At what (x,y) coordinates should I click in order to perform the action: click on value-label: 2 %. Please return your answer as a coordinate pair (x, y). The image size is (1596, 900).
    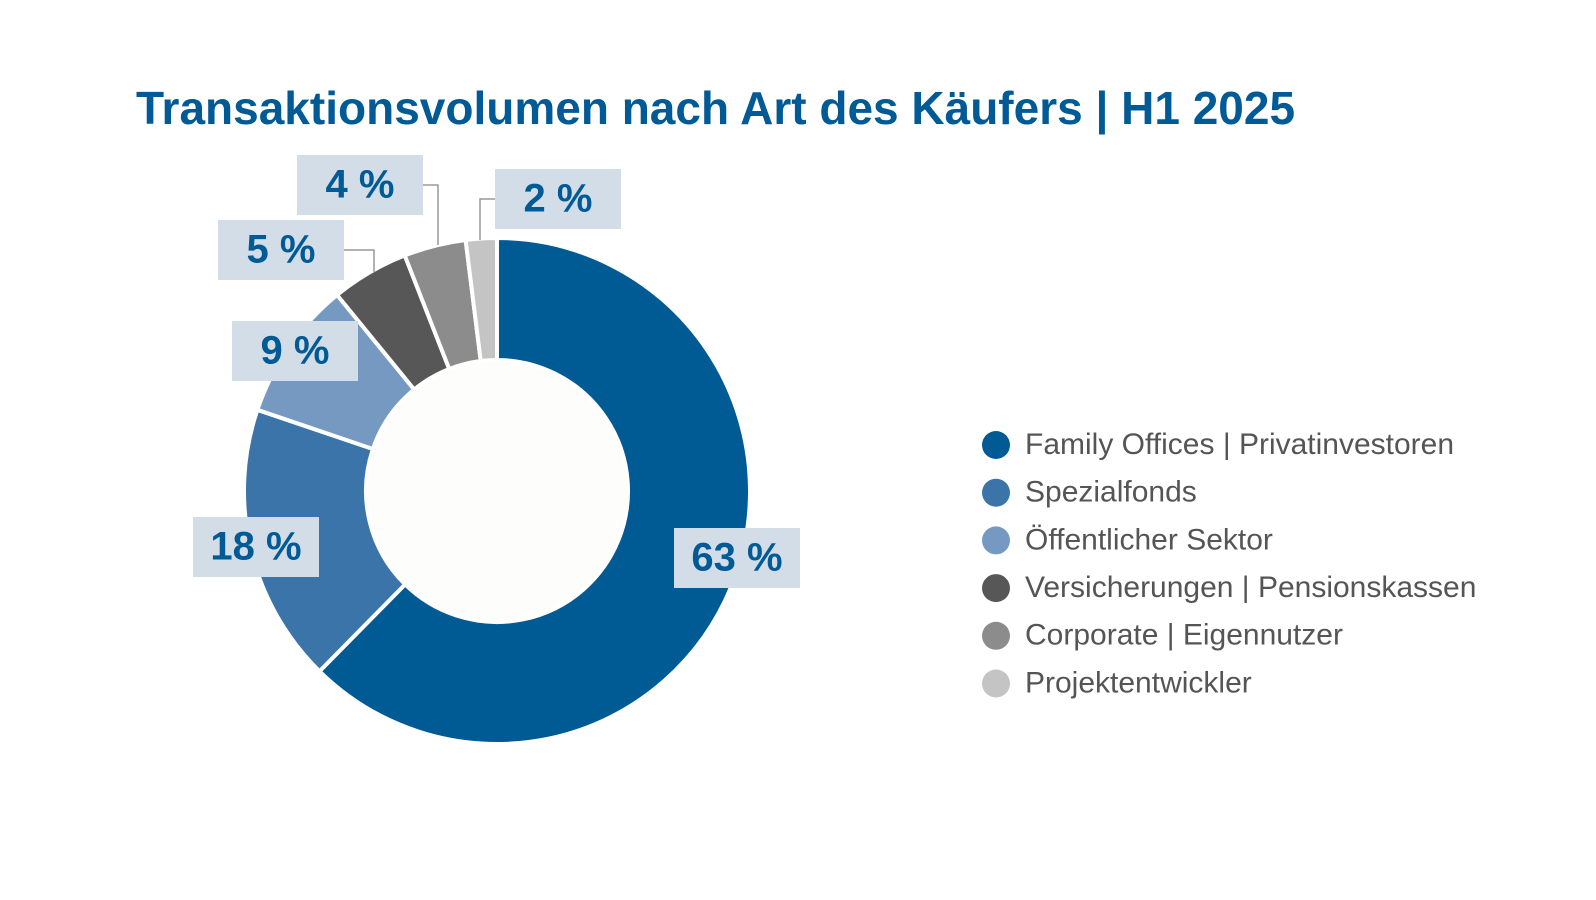
    Looking at the image, I should click on (558, 199).